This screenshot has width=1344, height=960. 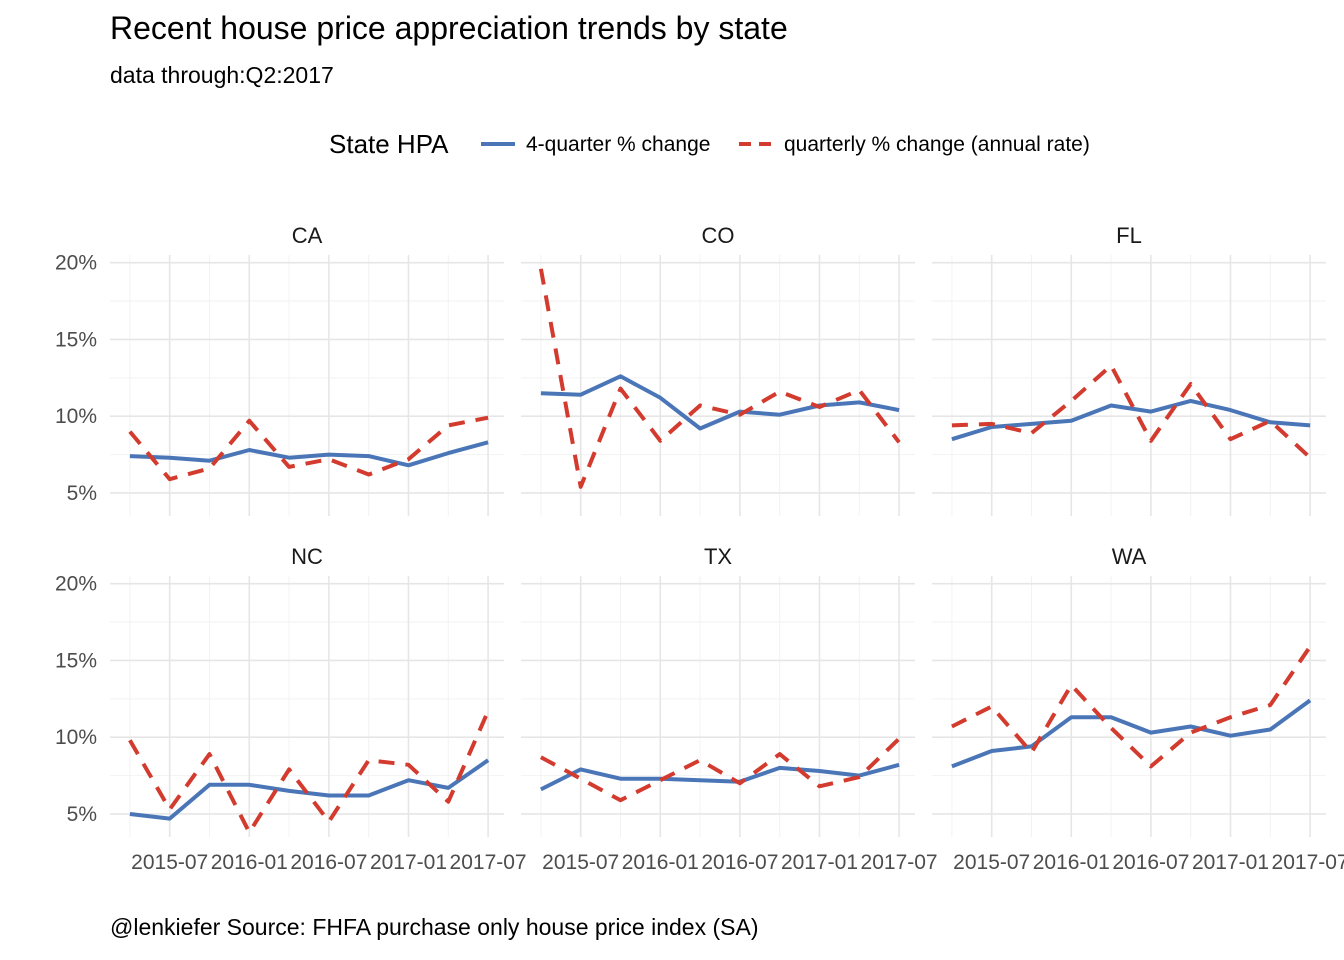 I want to click on facet-panel-tx: TX 2015-07 2016-01 2016-07 2017-01 2017-07, so click(x=729, y=709).